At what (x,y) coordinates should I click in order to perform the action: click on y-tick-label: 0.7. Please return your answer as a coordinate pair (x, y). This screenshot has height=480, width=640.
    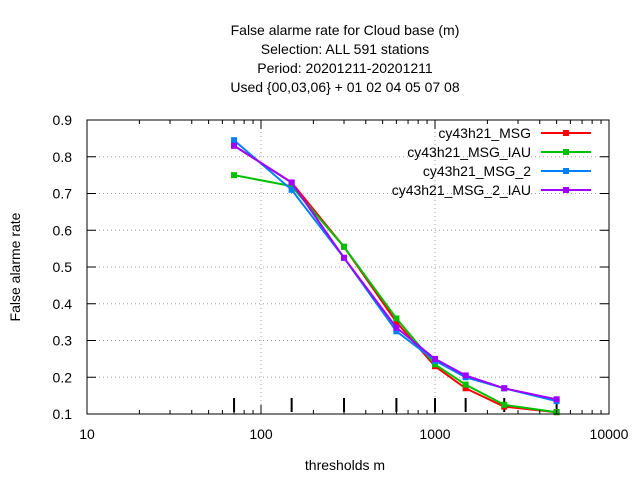
    Looking at the image, I should click on (63, 194).